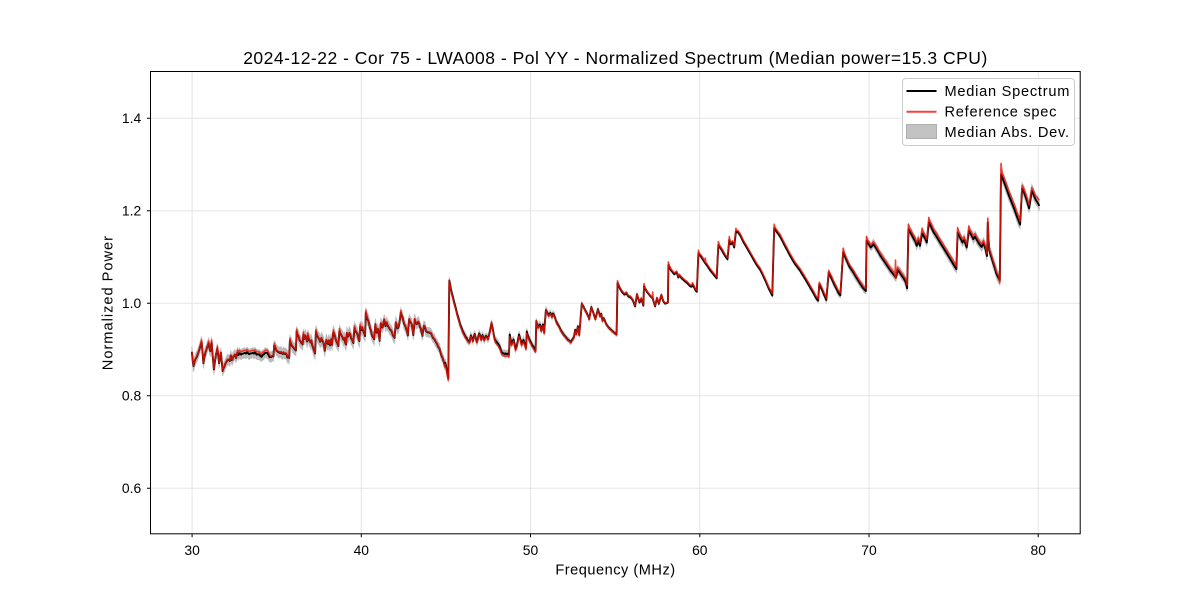 This screenshot has height=605, width=1200. Describe the element at coordinates (108, 302) in the screenshot. I see `svg-text: Normalized Power` at that location.